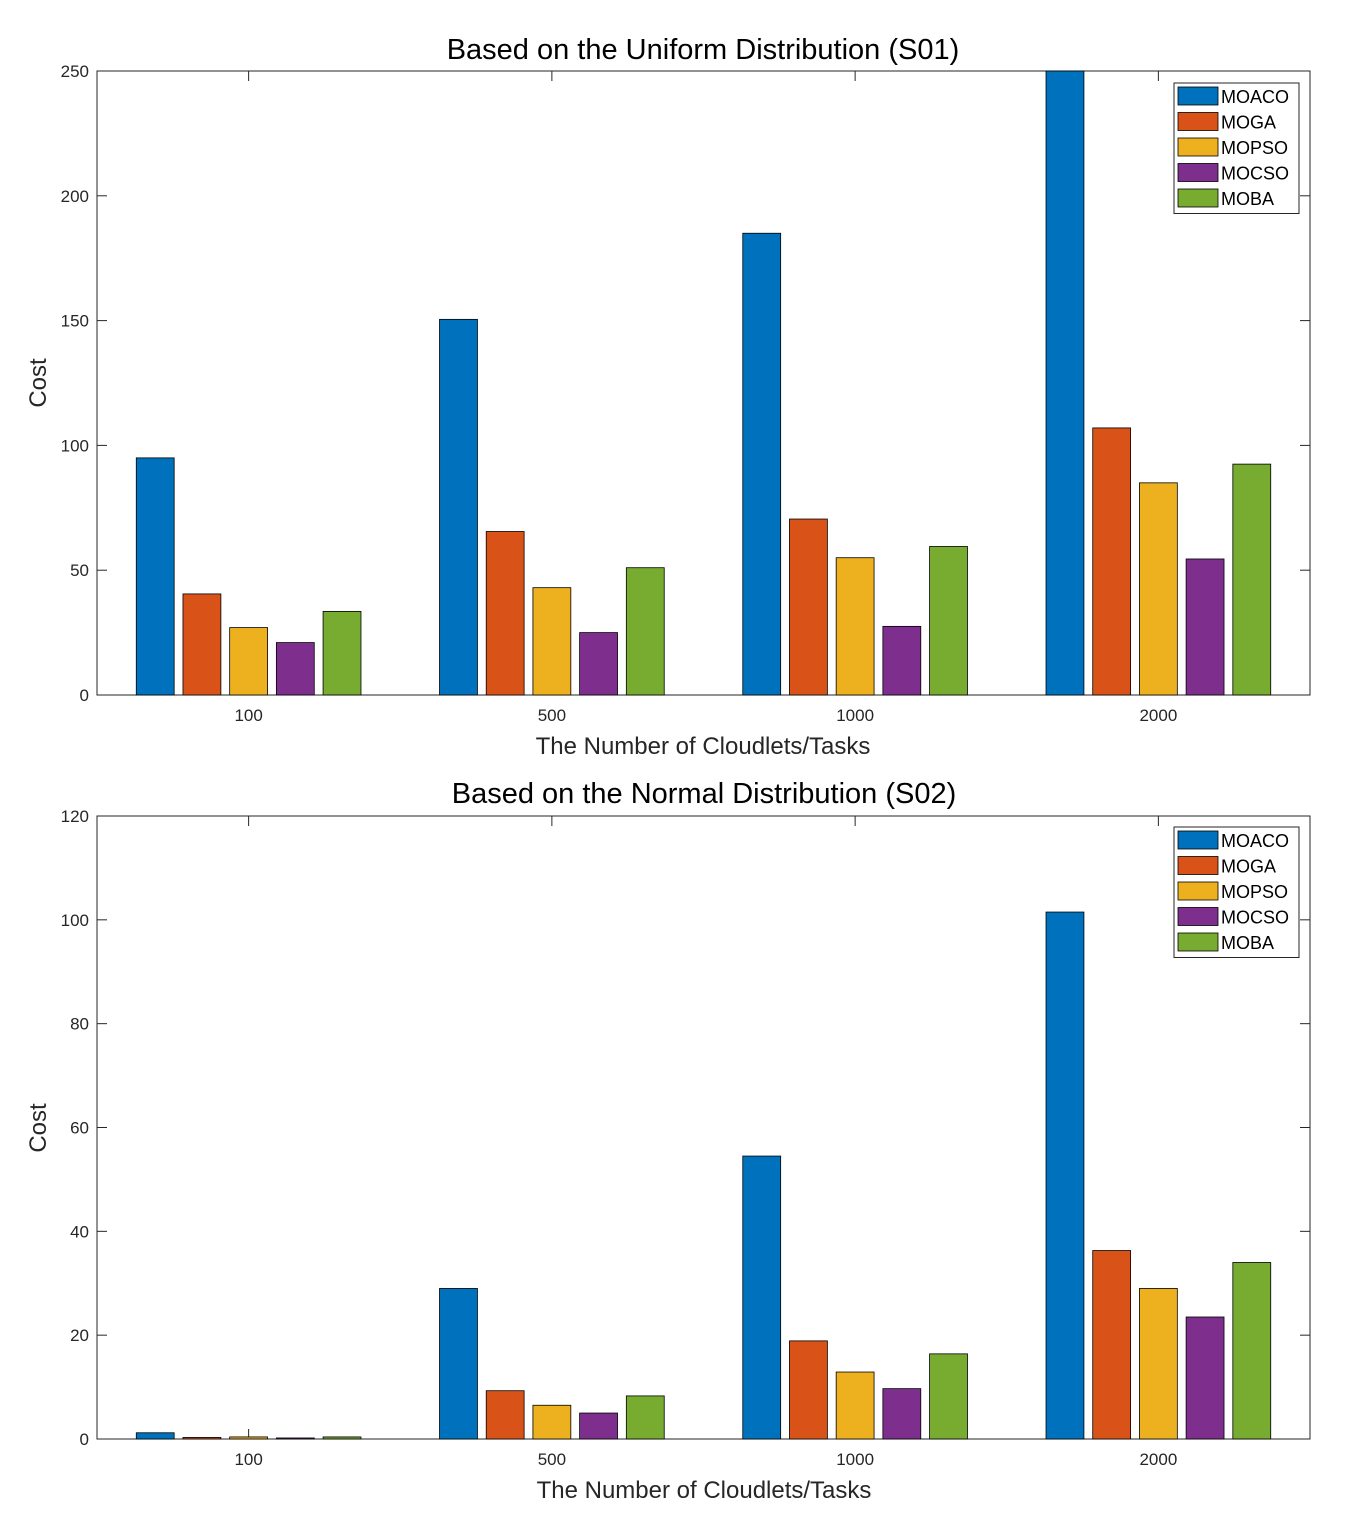 The width and height of the screenshot is (1359, 1524). Describe the element at coordinates (75, 816) in the screenshot. I see `y-tick-label: 120` at that location.